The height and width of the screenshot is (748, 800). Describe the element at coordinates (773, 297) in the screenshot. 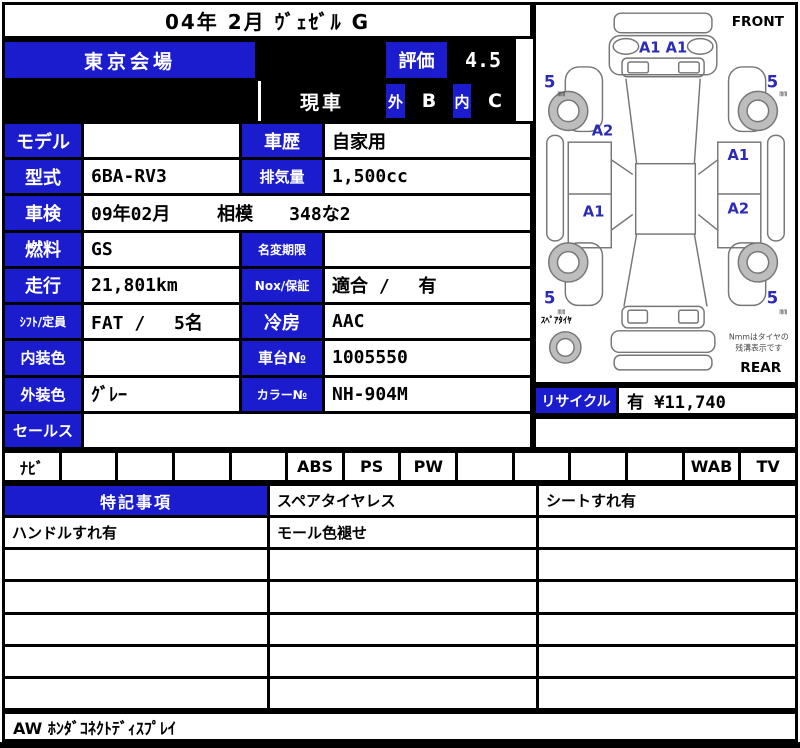

I see `tread-rear-right: 5` at that location.